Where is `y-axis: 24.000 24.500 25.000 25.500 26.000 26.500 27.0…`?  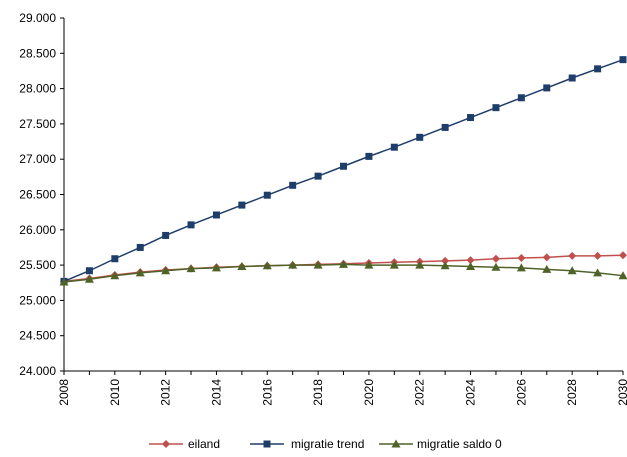 y-axis: 24.000 24.500 25.000 25.500 26.000 26.500 27.0… is located at coordinates (42, 194).